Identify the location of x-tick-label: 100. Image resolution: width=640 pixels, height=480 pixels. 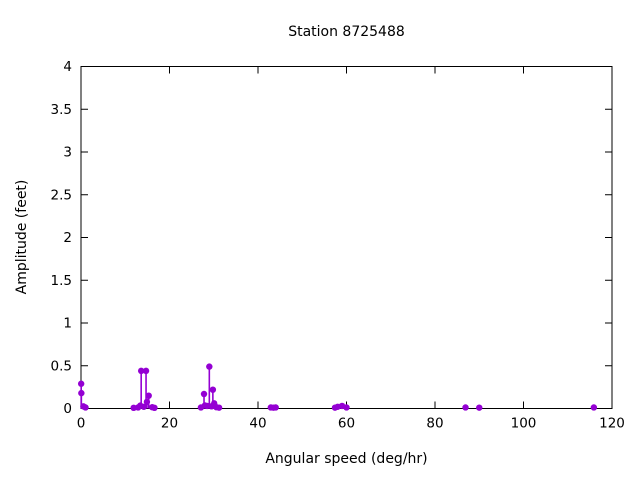
(524, 424).